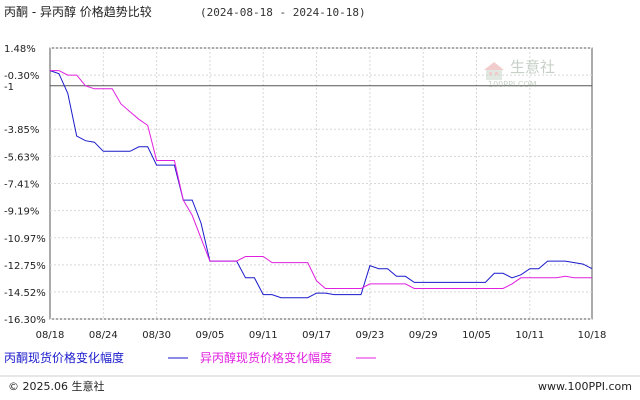 The height and width of the screenshot is (400, 640). I want to click on y-tick-label: -1, so click(9, 87).